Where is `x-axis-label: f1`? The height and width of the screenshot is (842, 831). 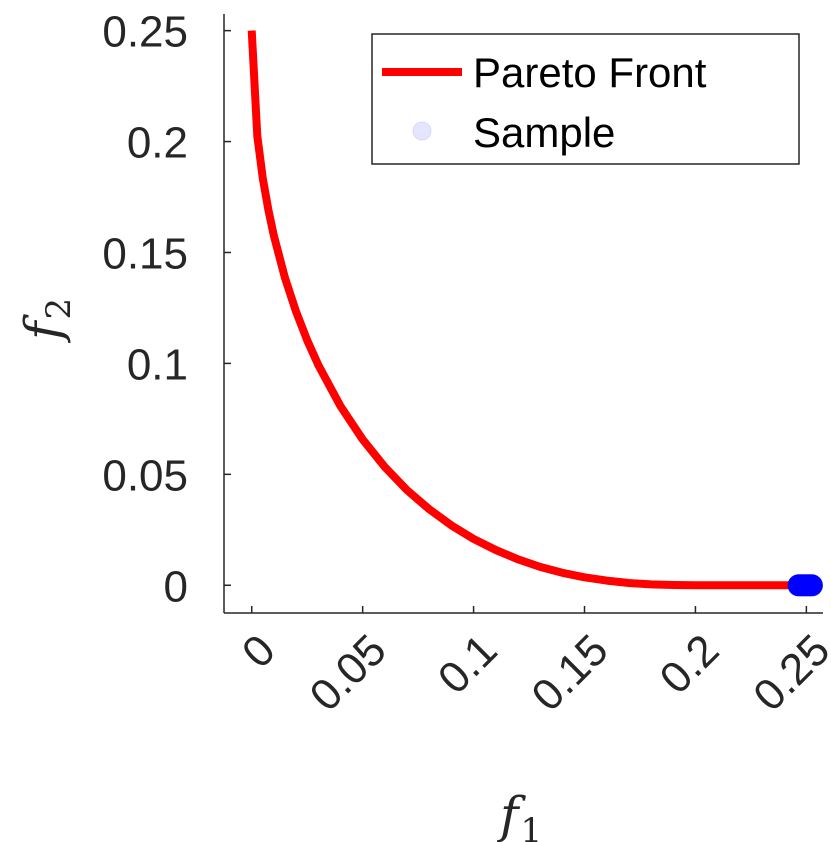 x-axis-label: f1 is located at coordinates (519, 814).